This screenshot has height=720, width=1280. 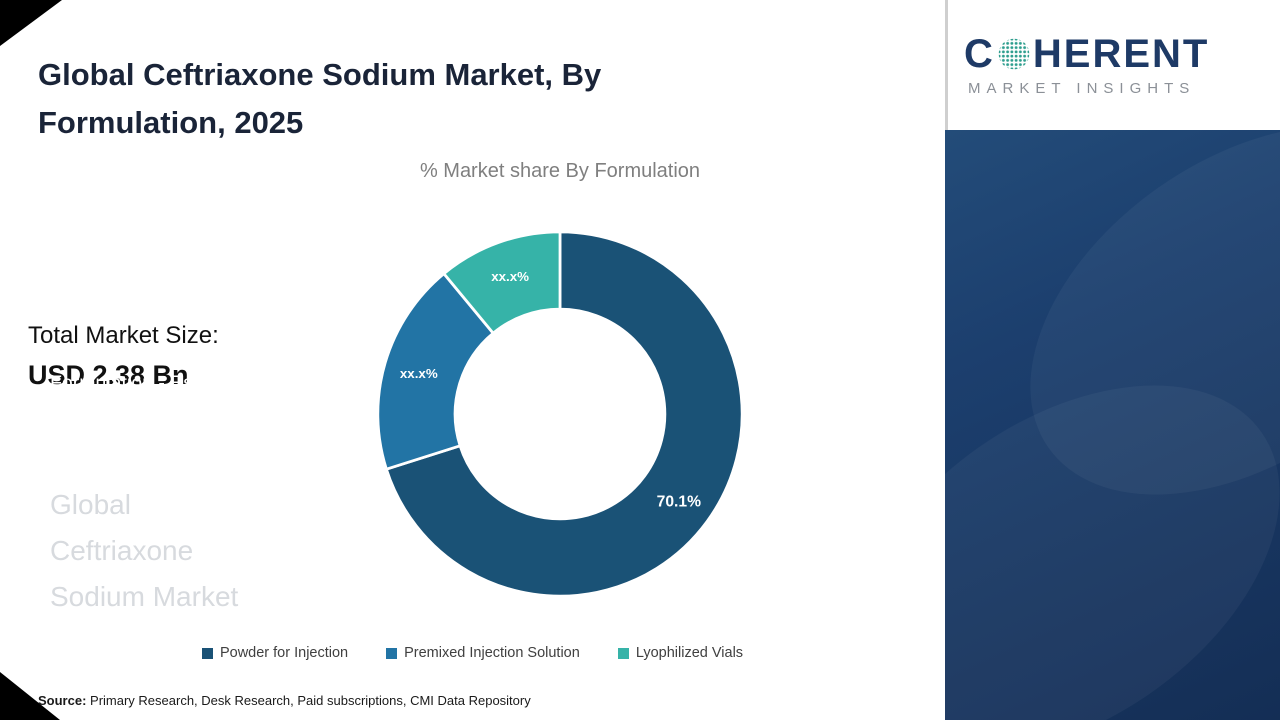 I want to click on legend-label: Premixed Injection Solution, so click(x=492, y=653).